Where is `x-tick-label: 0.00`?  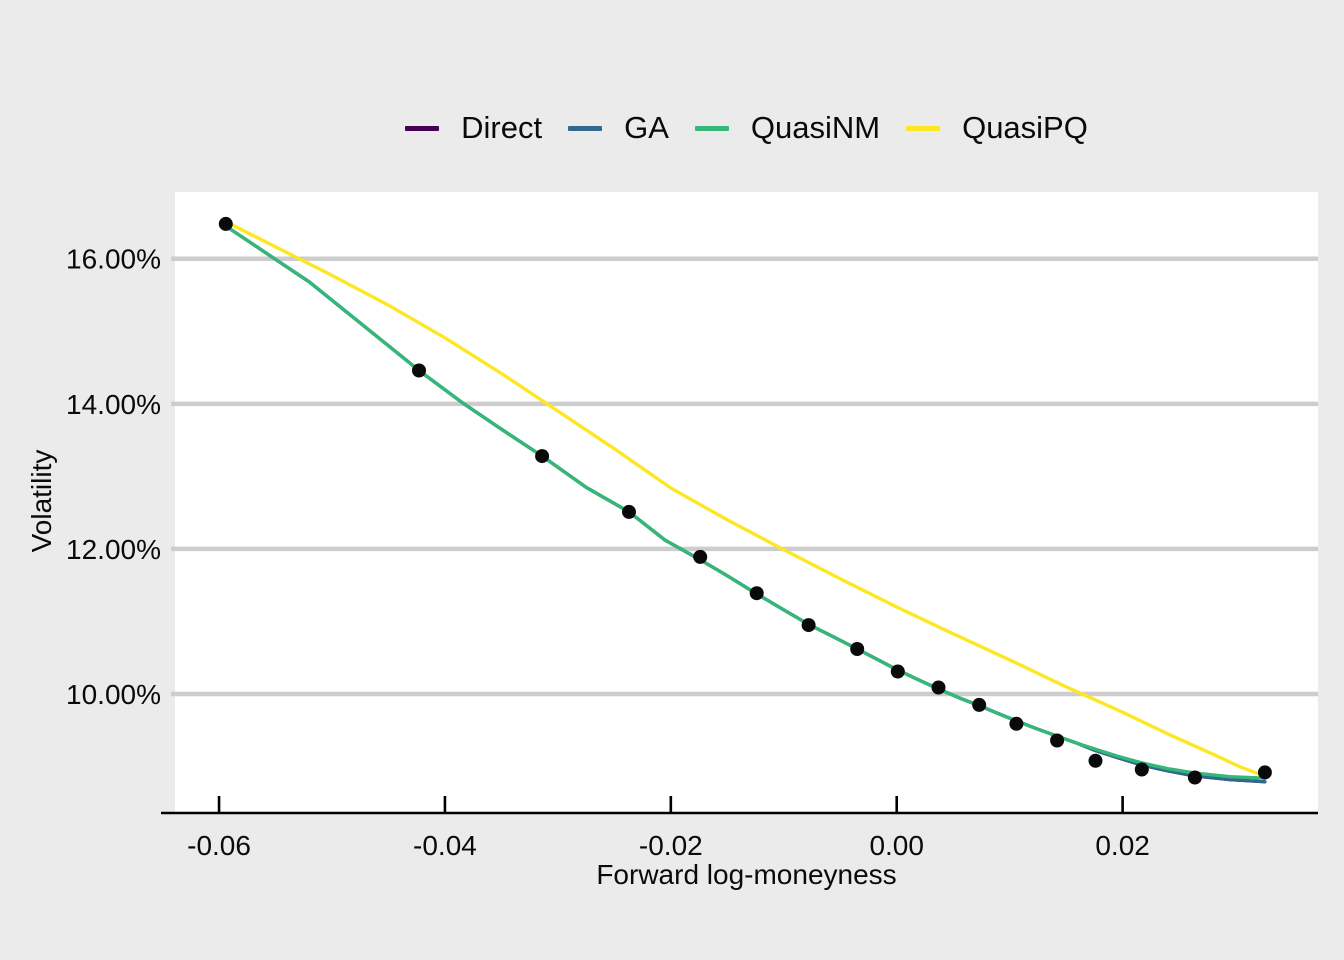
x-tick-label: 0.00 is located at coordinates (896, 845).